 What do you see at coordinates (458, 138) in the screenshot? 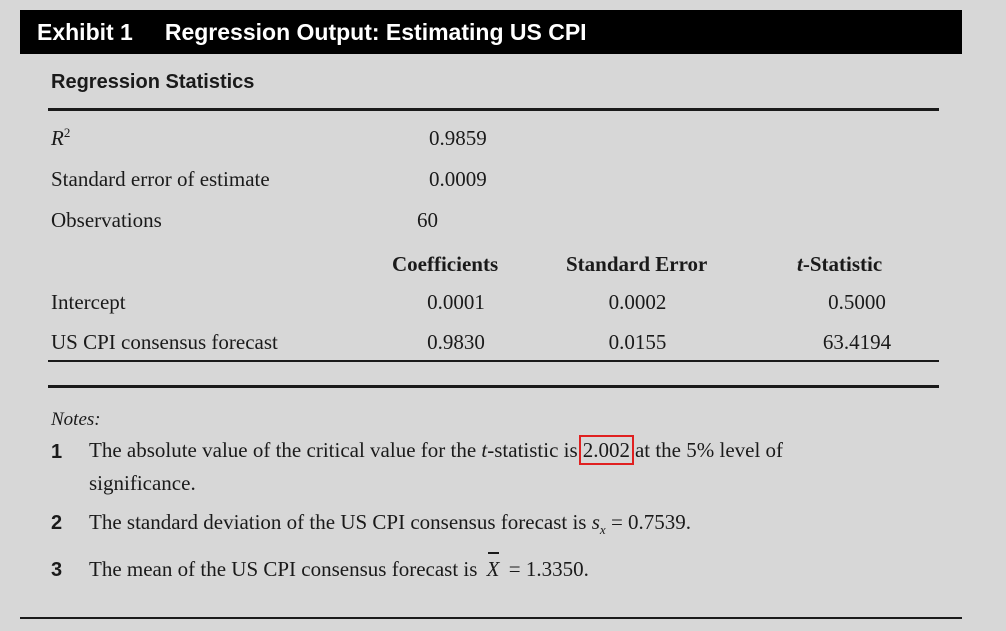
I see `r2-value: 0.9859` at bounding box center [458, 138].